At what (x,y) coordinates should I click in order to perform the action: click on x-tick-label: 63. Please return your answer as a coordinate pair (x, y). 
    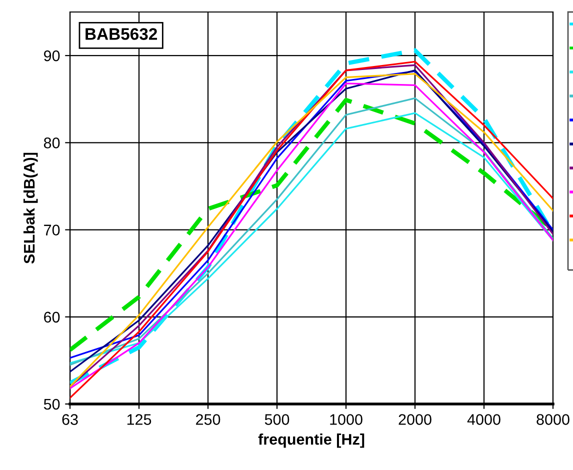
    Looking at the image, I should click on (70, 419).